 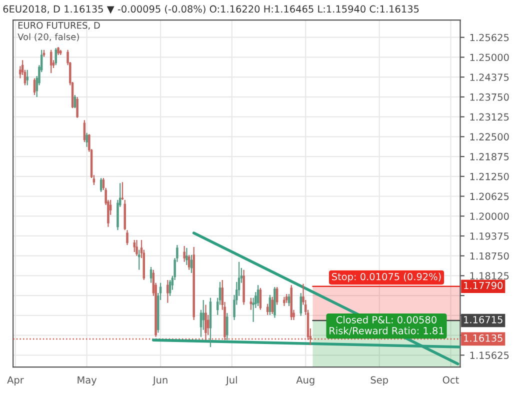 I want to click on y-tick-label: 1.15625, so click(x=489, y=355).